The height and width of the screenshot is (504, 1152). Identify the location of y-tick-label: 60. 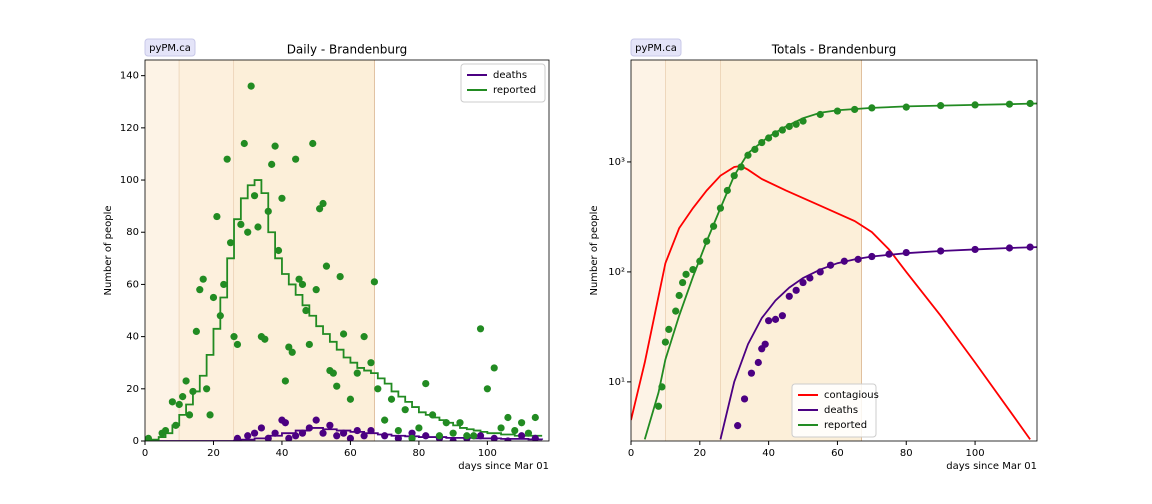
(132, 284).